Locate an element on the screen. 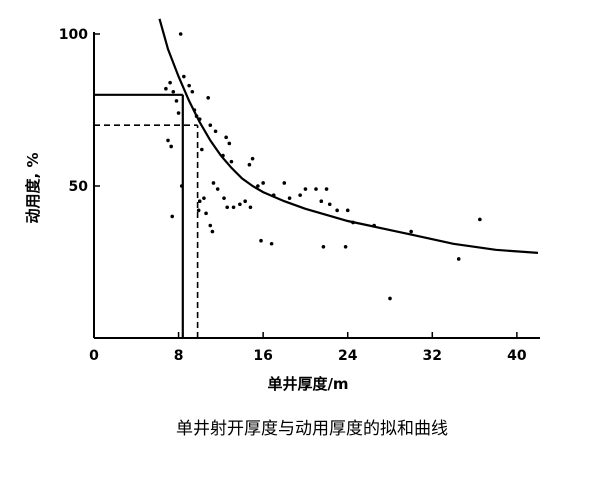 This screenshot has height=482, width=596. x-tick-label: 0 is located at coordinates (94, 356).